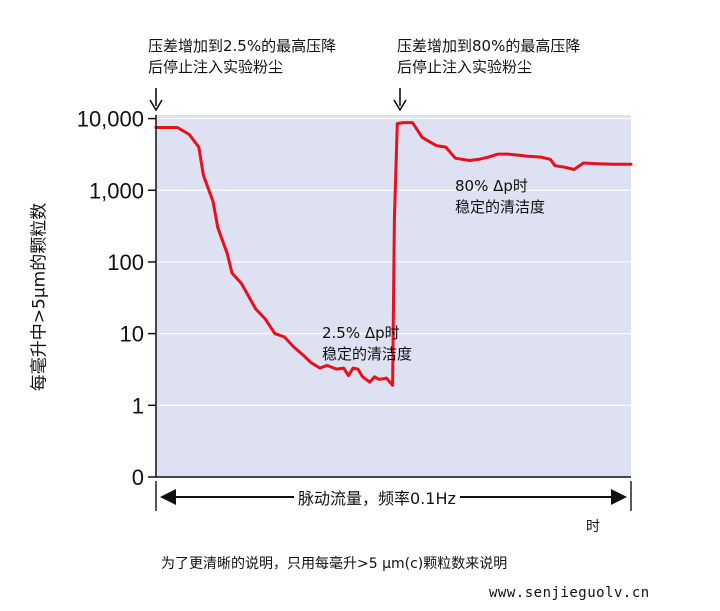 Image resolution: width=720 pixels, height=611 pixels. I want to click on cleanliness-high-line-1: 80% Δp时, so click(491, 186).